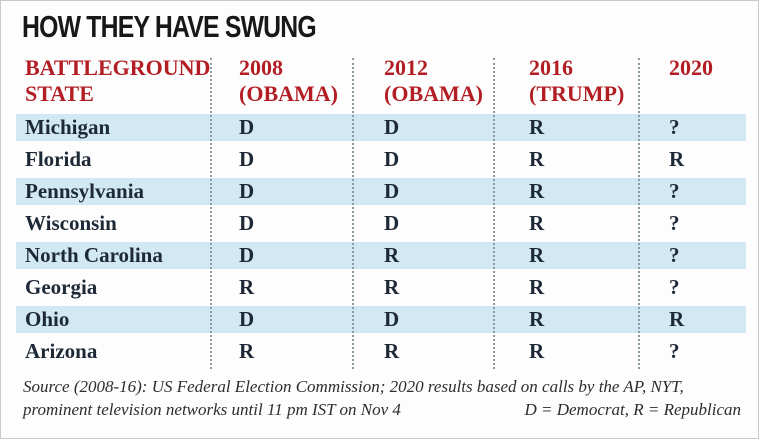 The height and width of the screenshot is (439, 759). I want to click on table-row: Ohio D D R R, so click(379, 321).